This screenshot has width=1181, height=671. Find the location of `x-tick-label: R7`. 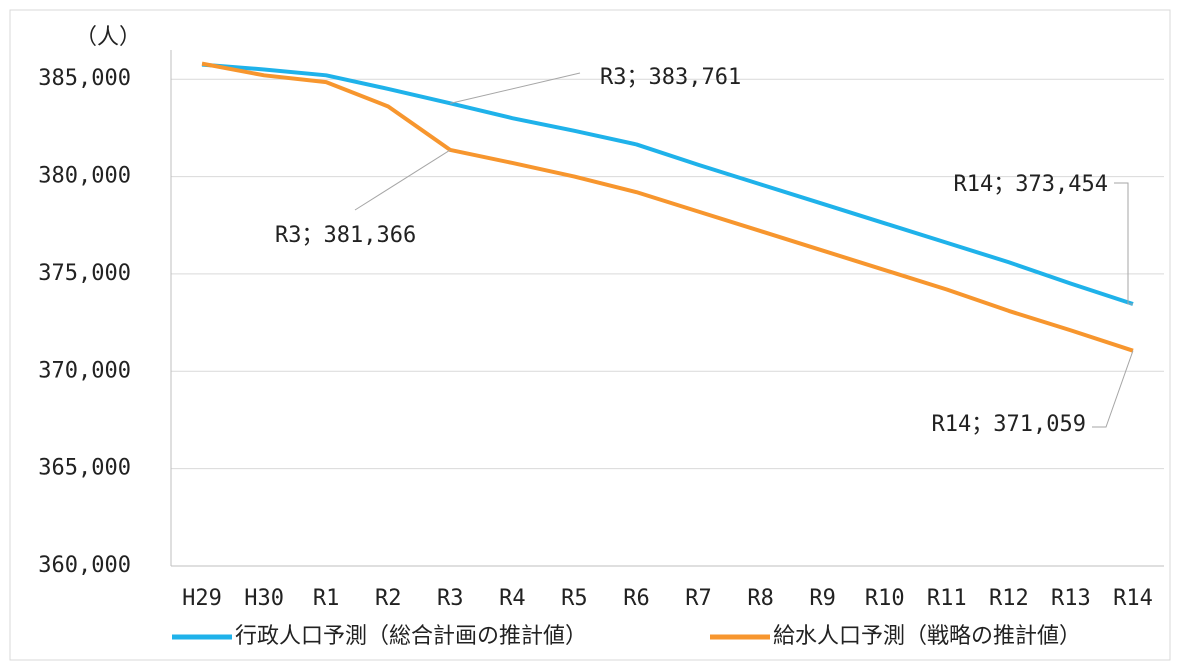

x-tick-label: R7 is located at coordinates (698, 598).